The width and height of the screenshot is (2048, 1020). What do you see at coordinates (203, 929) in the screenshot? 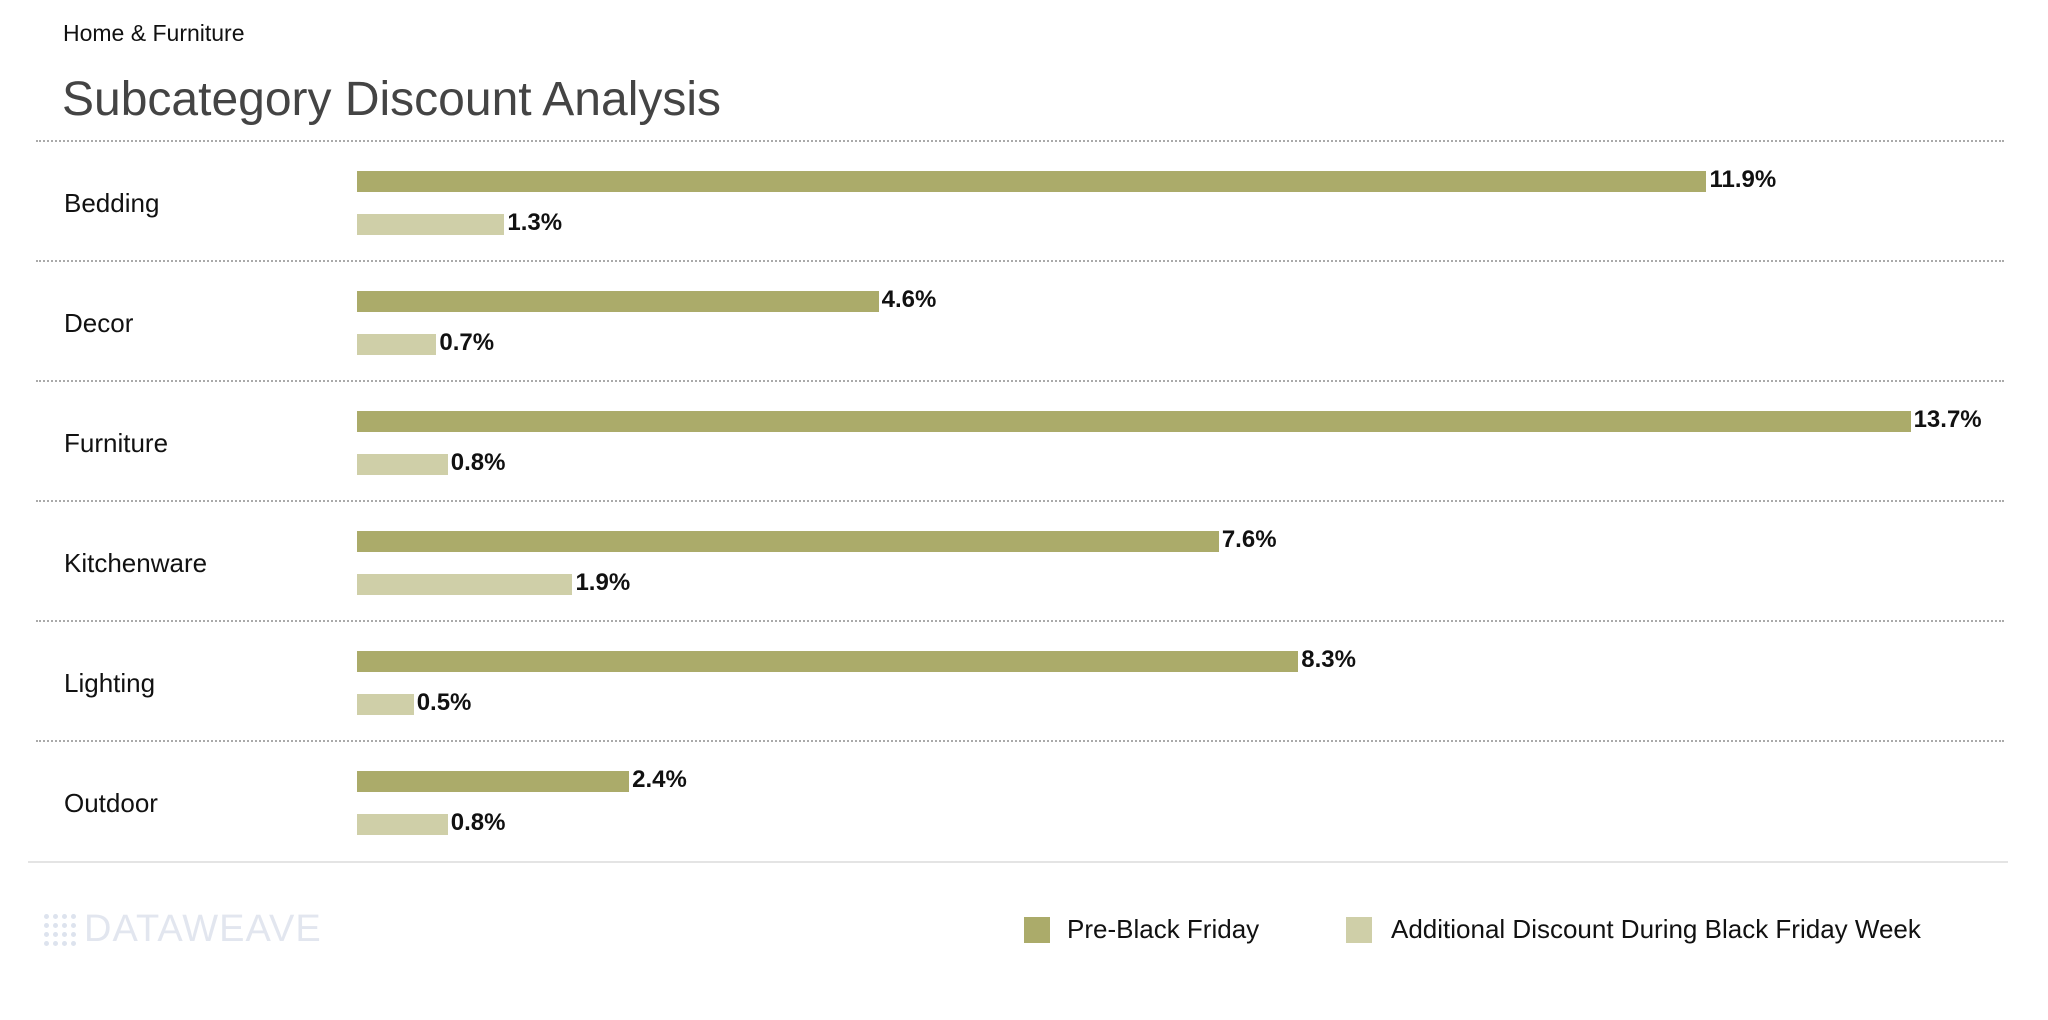
I see `logo-text: DATAWEAVE` at bounding box center [203, 929].